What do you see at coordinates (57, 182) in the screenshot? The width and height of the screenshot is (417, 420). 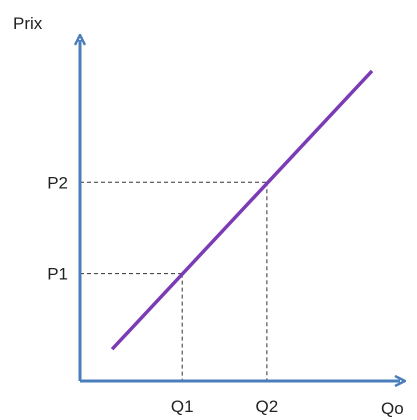 I see `y-tick-label: P2` at bounding box center [57, 182].